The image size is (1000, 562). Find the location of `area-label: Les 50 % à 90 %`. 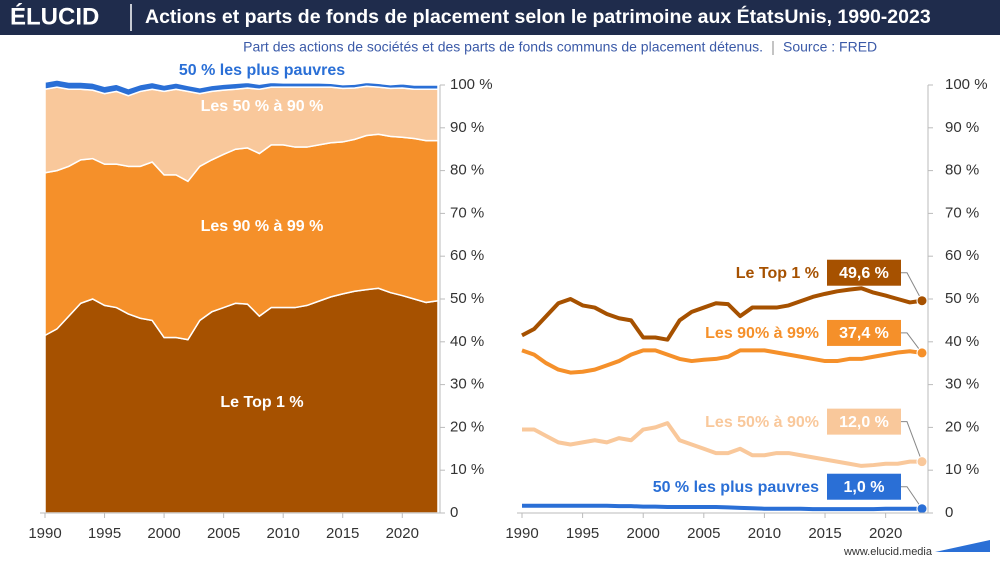

area-label: Les 50 % à 90 % is located at coordinates (262, 106).